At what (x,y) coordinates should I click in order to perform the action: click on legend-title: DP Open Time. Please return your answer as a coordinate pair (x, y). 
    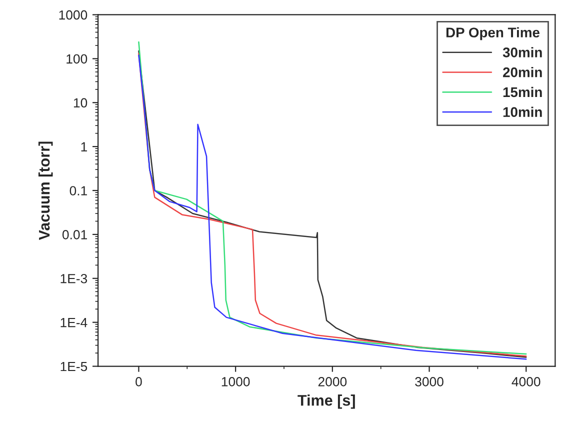
    Looking at the image, I should click on (493, 33).